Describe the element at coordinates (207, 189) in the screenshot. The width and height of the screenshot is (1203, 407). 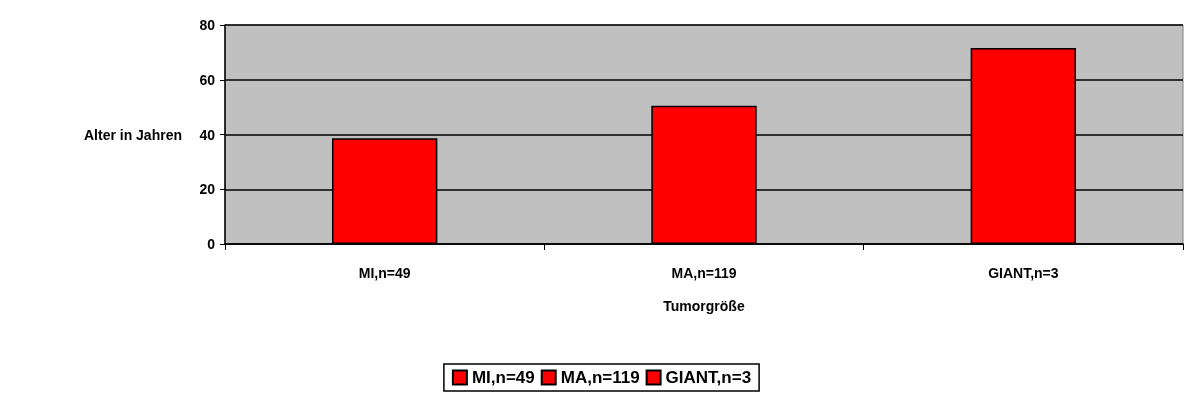
I see `y-tick-label: 20` at that location.